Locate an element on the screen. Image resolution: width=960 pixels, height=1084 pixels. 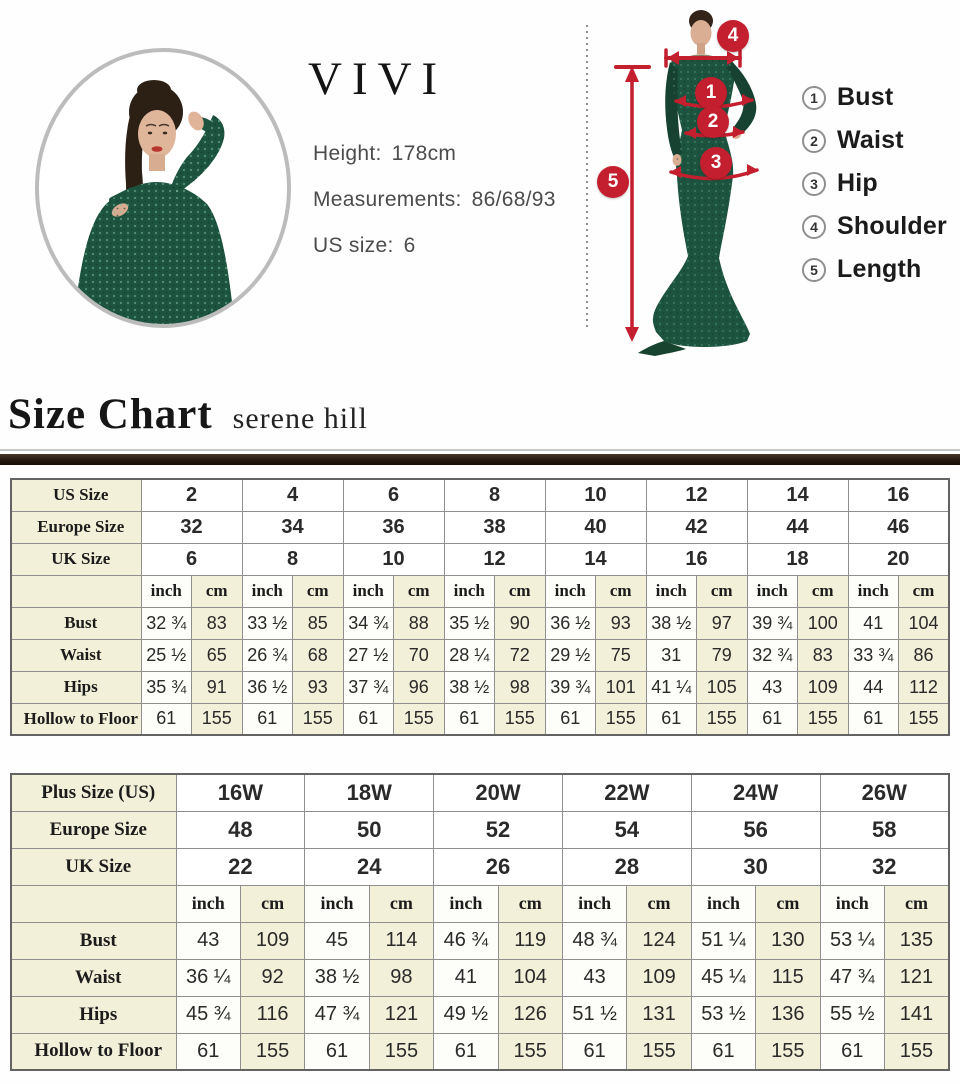
size-value-cell: 8 is located at coordinates (292, 559).